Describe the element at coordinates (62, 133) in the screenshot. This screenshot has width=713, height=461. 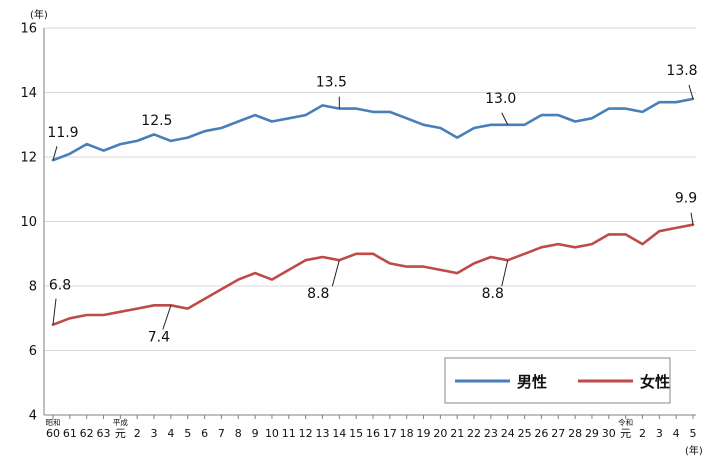
I see `data-label: 11.9` at that location.